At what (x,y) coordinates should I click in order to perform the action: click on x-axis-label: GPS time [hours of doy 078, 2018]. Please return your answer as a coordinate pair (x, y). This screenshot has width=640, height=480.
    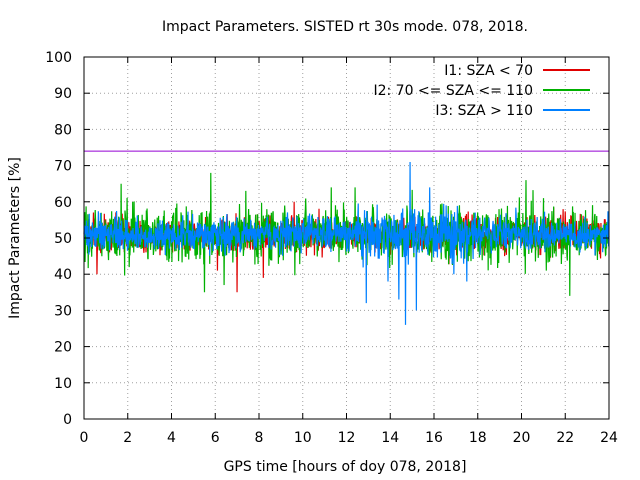
    Looking at the image, I should click on (345, 467).